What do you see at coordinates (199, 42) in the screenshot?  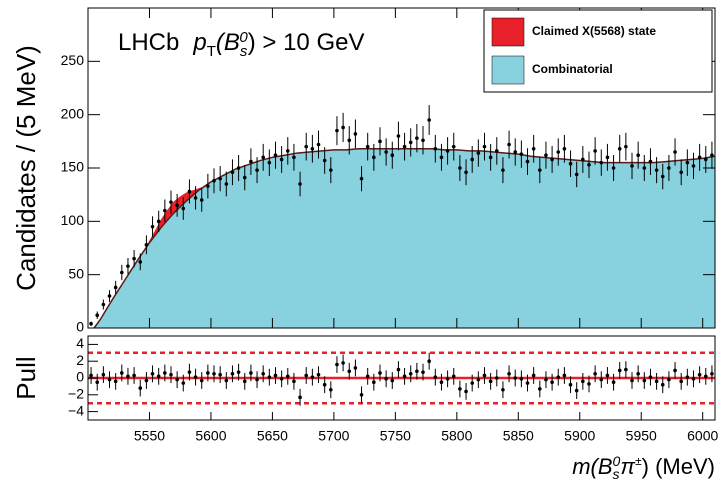 I see `annotation-text: p` at bounding box center [199, 42].